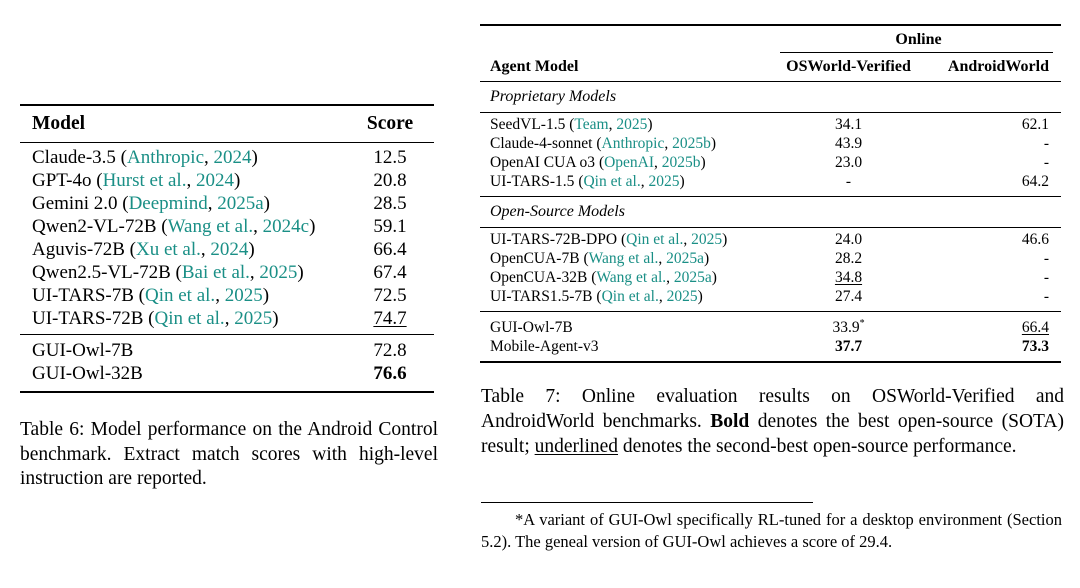 The width and height of the screenshot is (1080, 588). Describe the element at coordinates (848, 181) in the screenshot. I see `osworld-value: -` at that location.